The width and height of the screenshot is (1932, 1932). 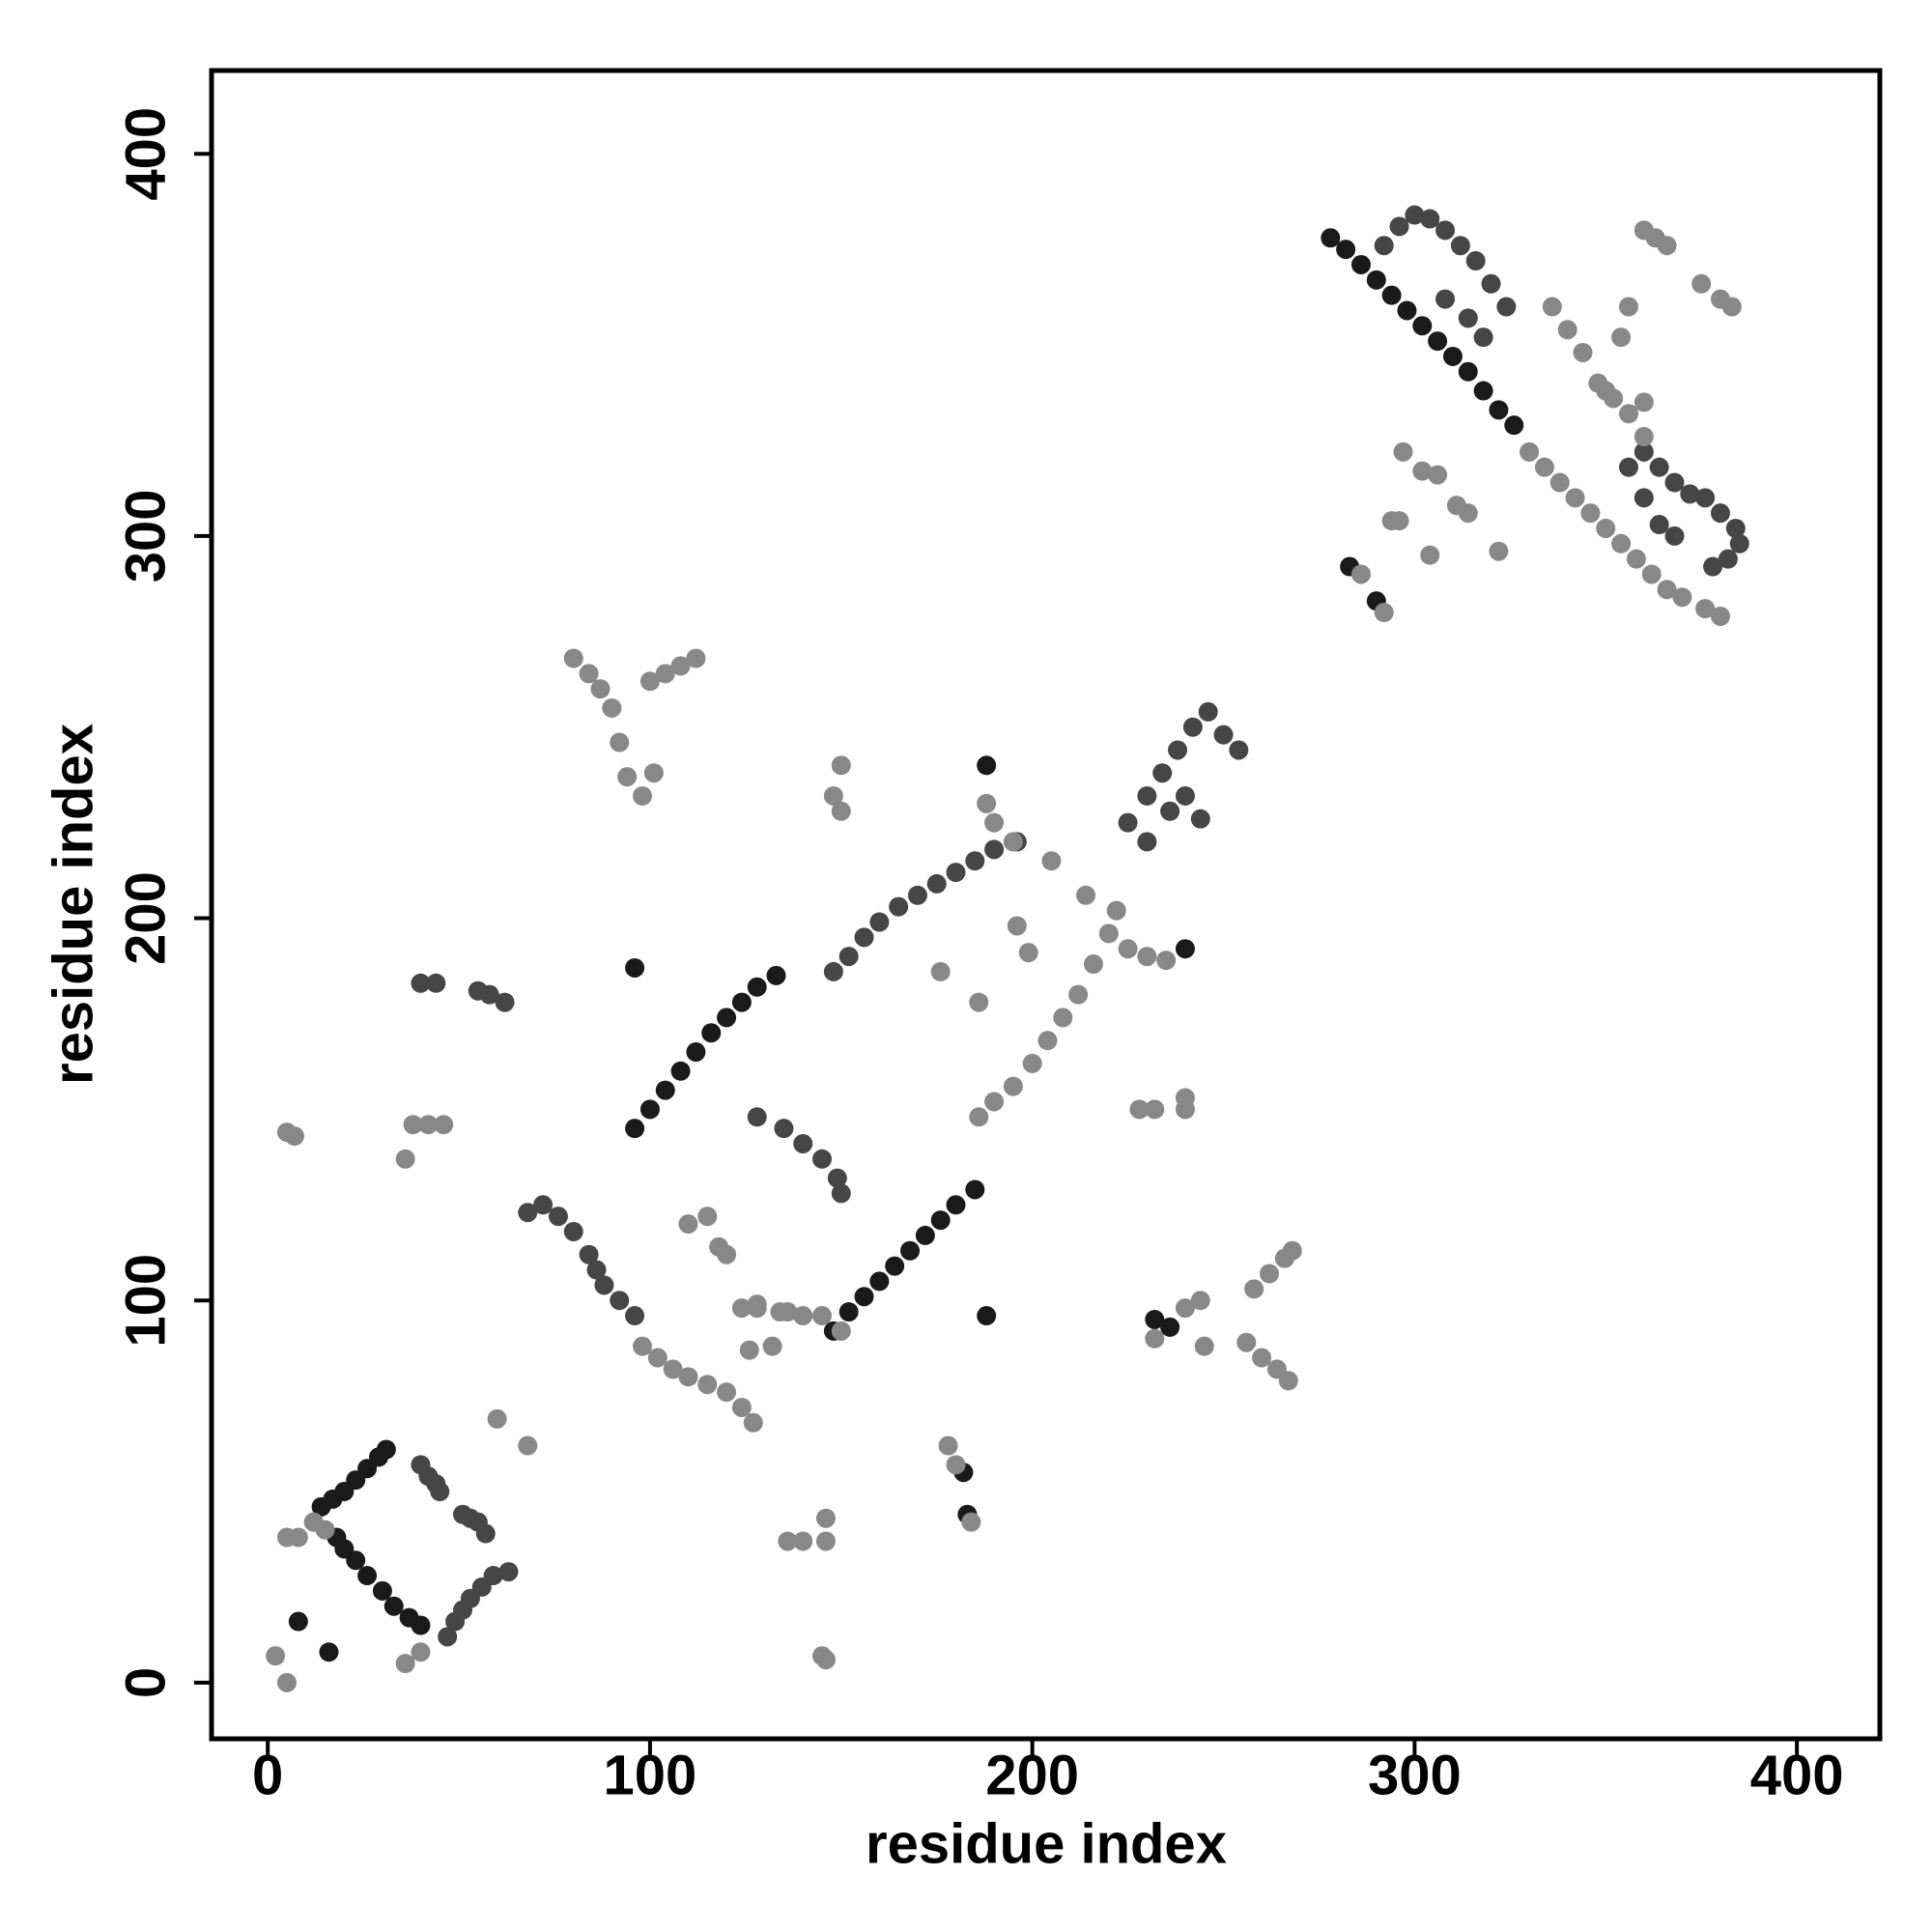 What do you see at coordinates (1415, 1775) in the screenshot?
I see `x-tick-label: 300` at bounding box center [1415, 1775].